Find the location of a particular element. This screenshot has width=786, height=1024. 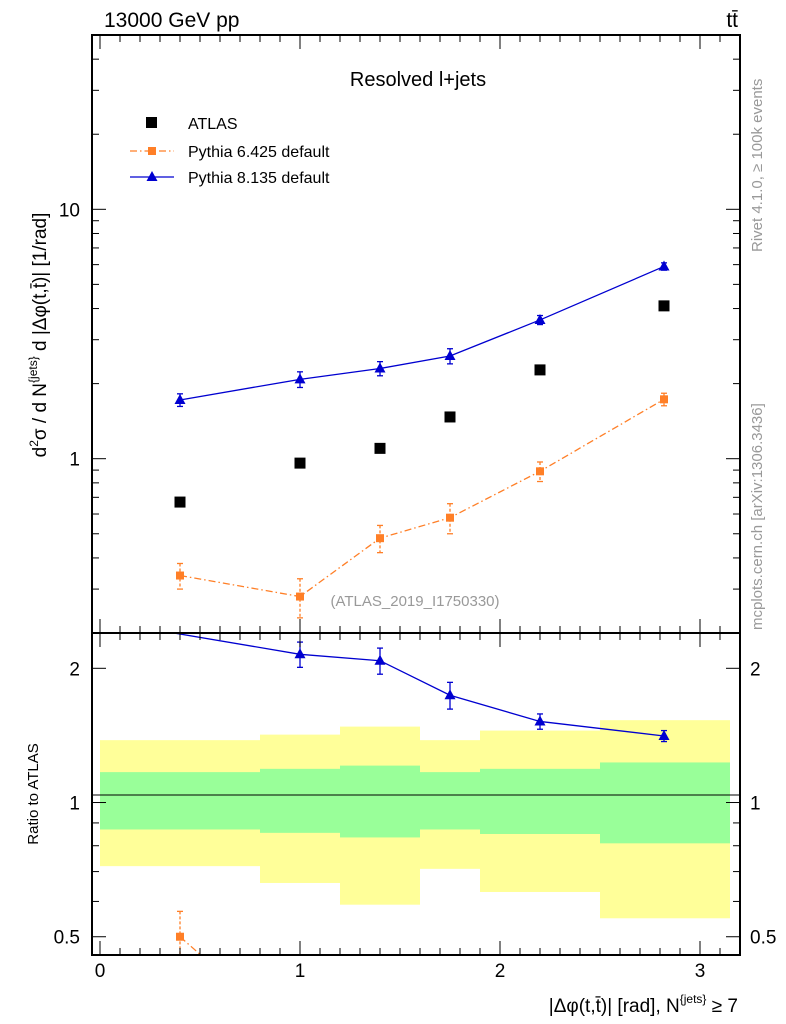

ratio-pythia6-point is located at coordinates (180, 936).